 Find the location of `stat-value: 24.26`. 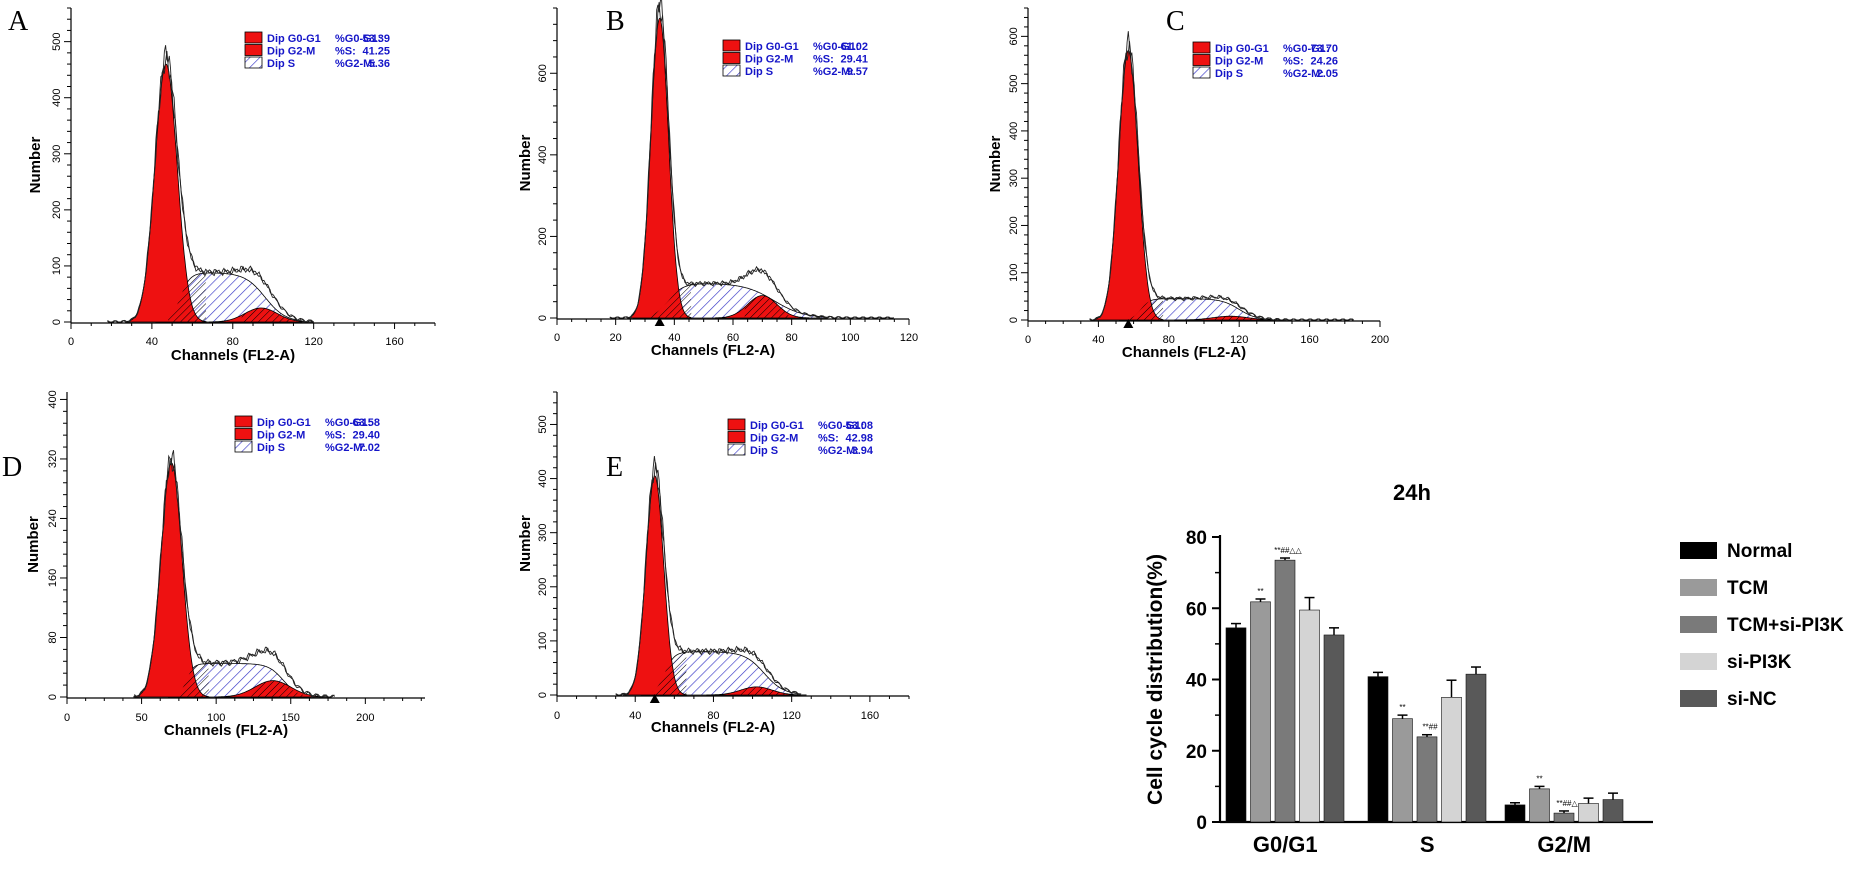

stat-value: 24.26 is located at coordinates (1324, 62).